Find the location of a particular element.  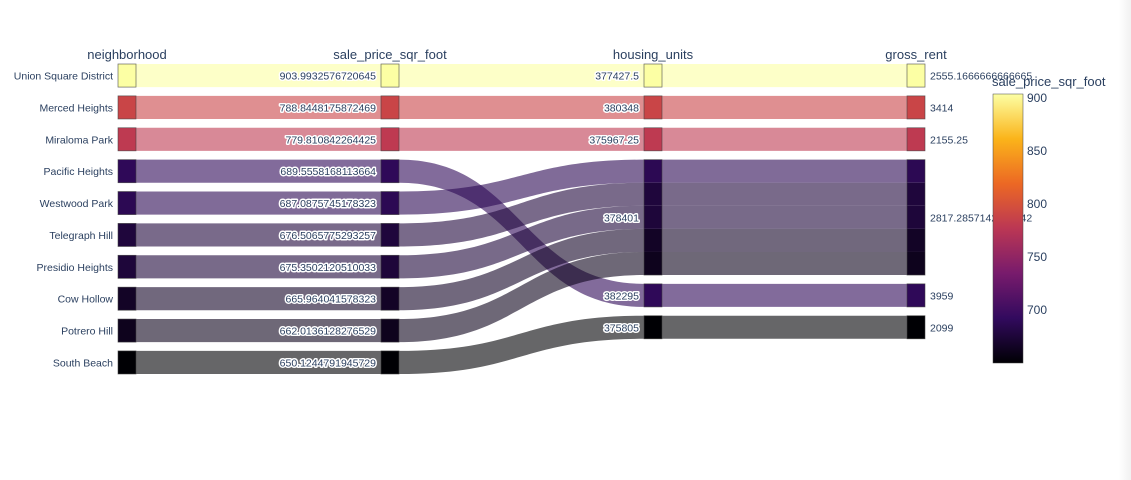

category-label-housing-units-375805: 375805 is located at coordinates (621, 328).